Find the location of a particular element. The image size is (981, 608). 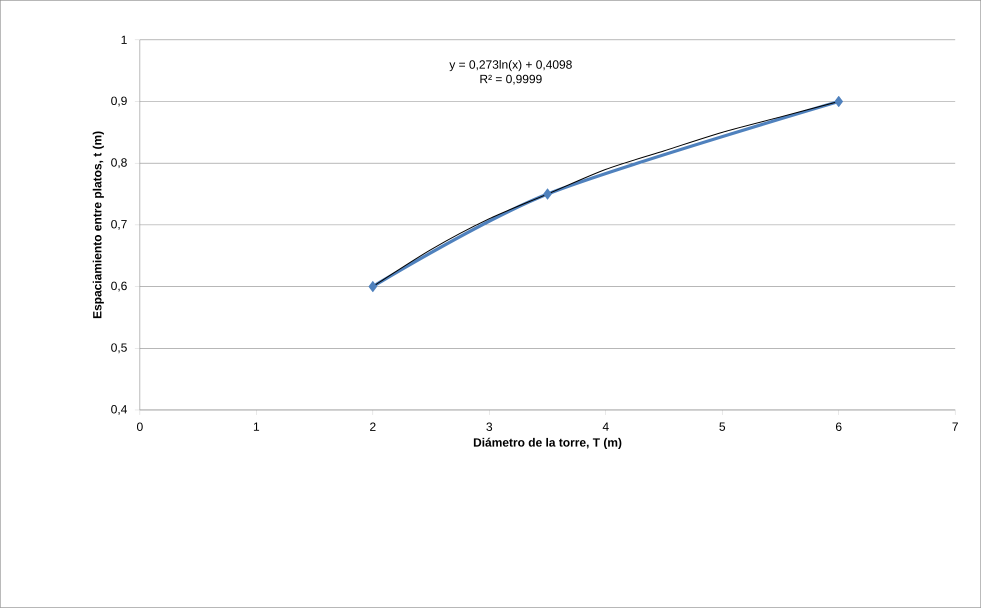

x-tick-label: 6 is located at coordinates (839, 427).